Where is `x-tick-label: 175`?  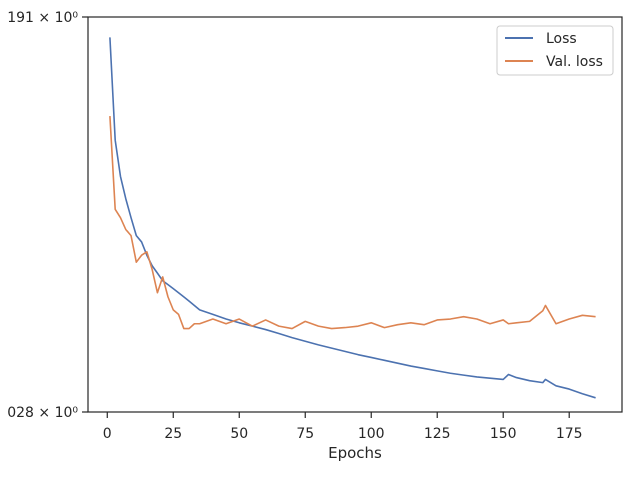
x-tick-label: 175 is located at coordinates (569, 434).